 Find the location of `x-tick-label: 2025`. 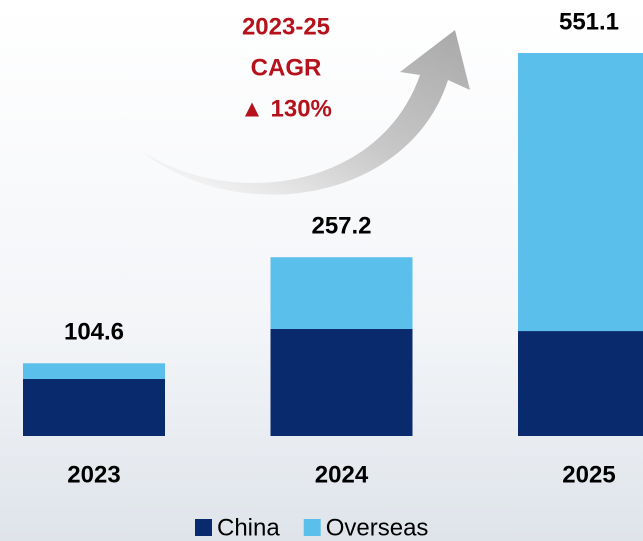

x-tick-label: 2025 is located at coordinates (588, 474).